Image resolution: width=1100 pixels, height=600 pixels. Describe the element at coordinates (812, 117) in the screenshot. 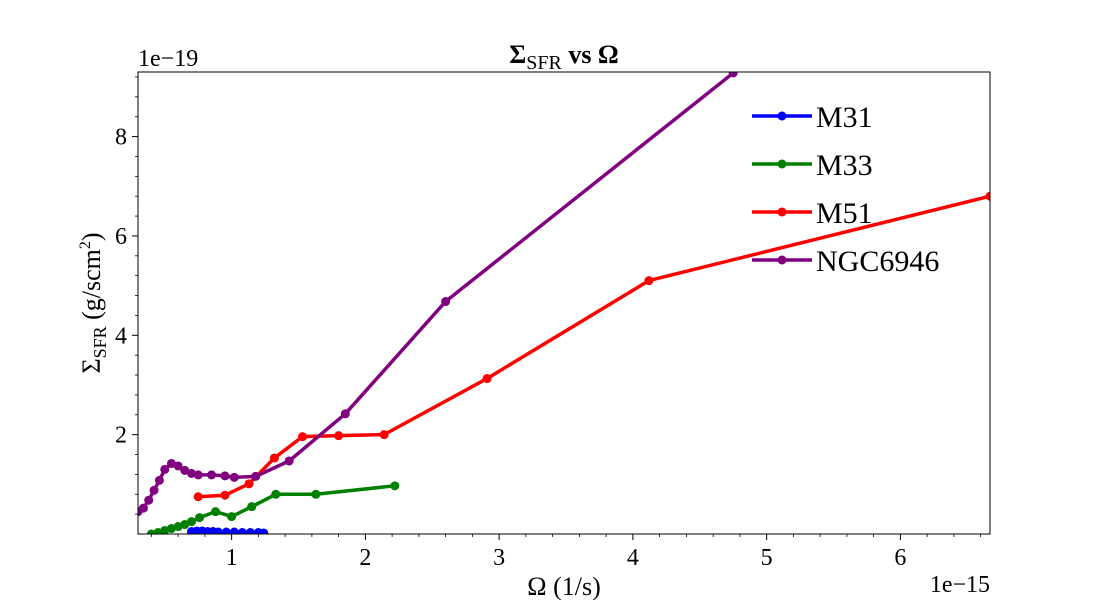

I see `legend-item-m31: M31` at that location.